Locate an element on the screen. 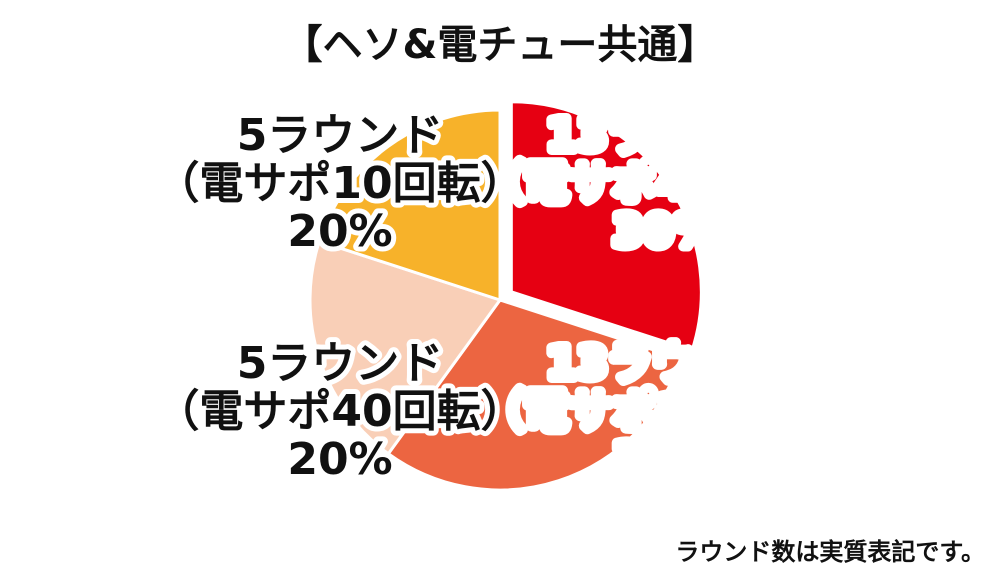 The width and height of the screenshot is (1000, 577). slice-label-1: 13ラウンド（電サポ40回転） 30% is located at coordinates (664, 183).